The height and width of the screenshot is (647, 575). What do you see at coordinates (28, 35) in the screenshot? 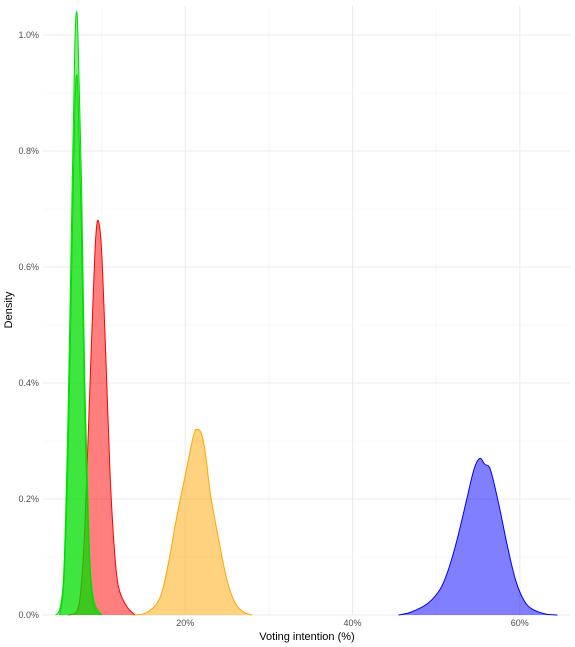
I see `y-tick-label: 1.0%` at bounding box center [28, 35].